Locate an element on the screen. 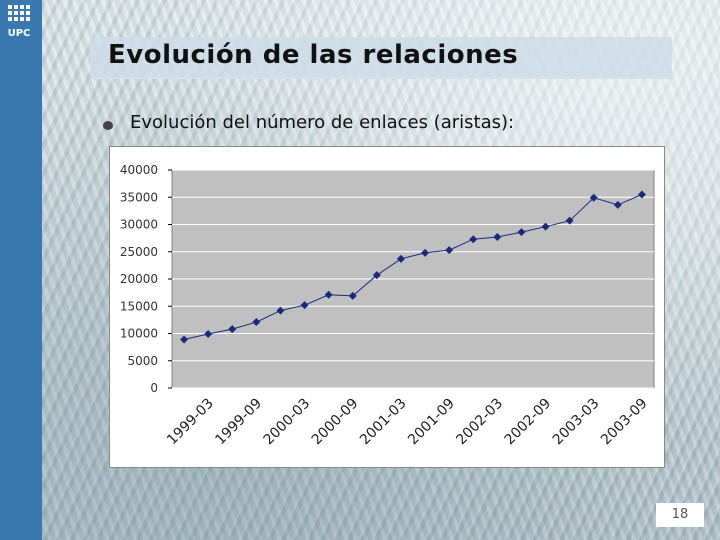 Image resolution: width=720 pixels, height=540 pixels. page-number: 18 is located at coordinates (680, 515).